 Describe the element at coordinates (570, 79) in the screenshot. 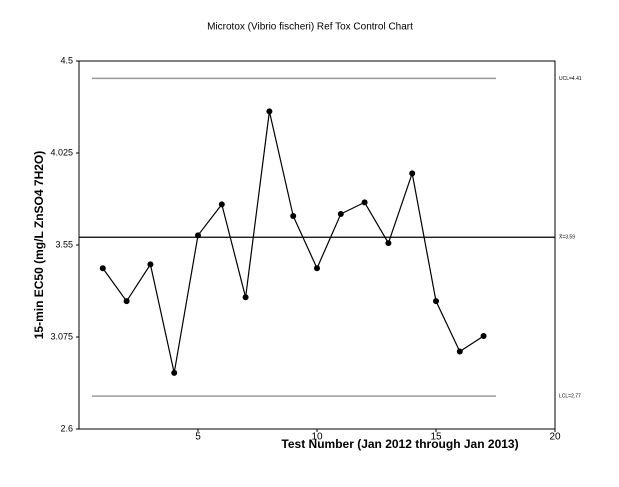

I see `control-label: UCL=4.41` at that location.